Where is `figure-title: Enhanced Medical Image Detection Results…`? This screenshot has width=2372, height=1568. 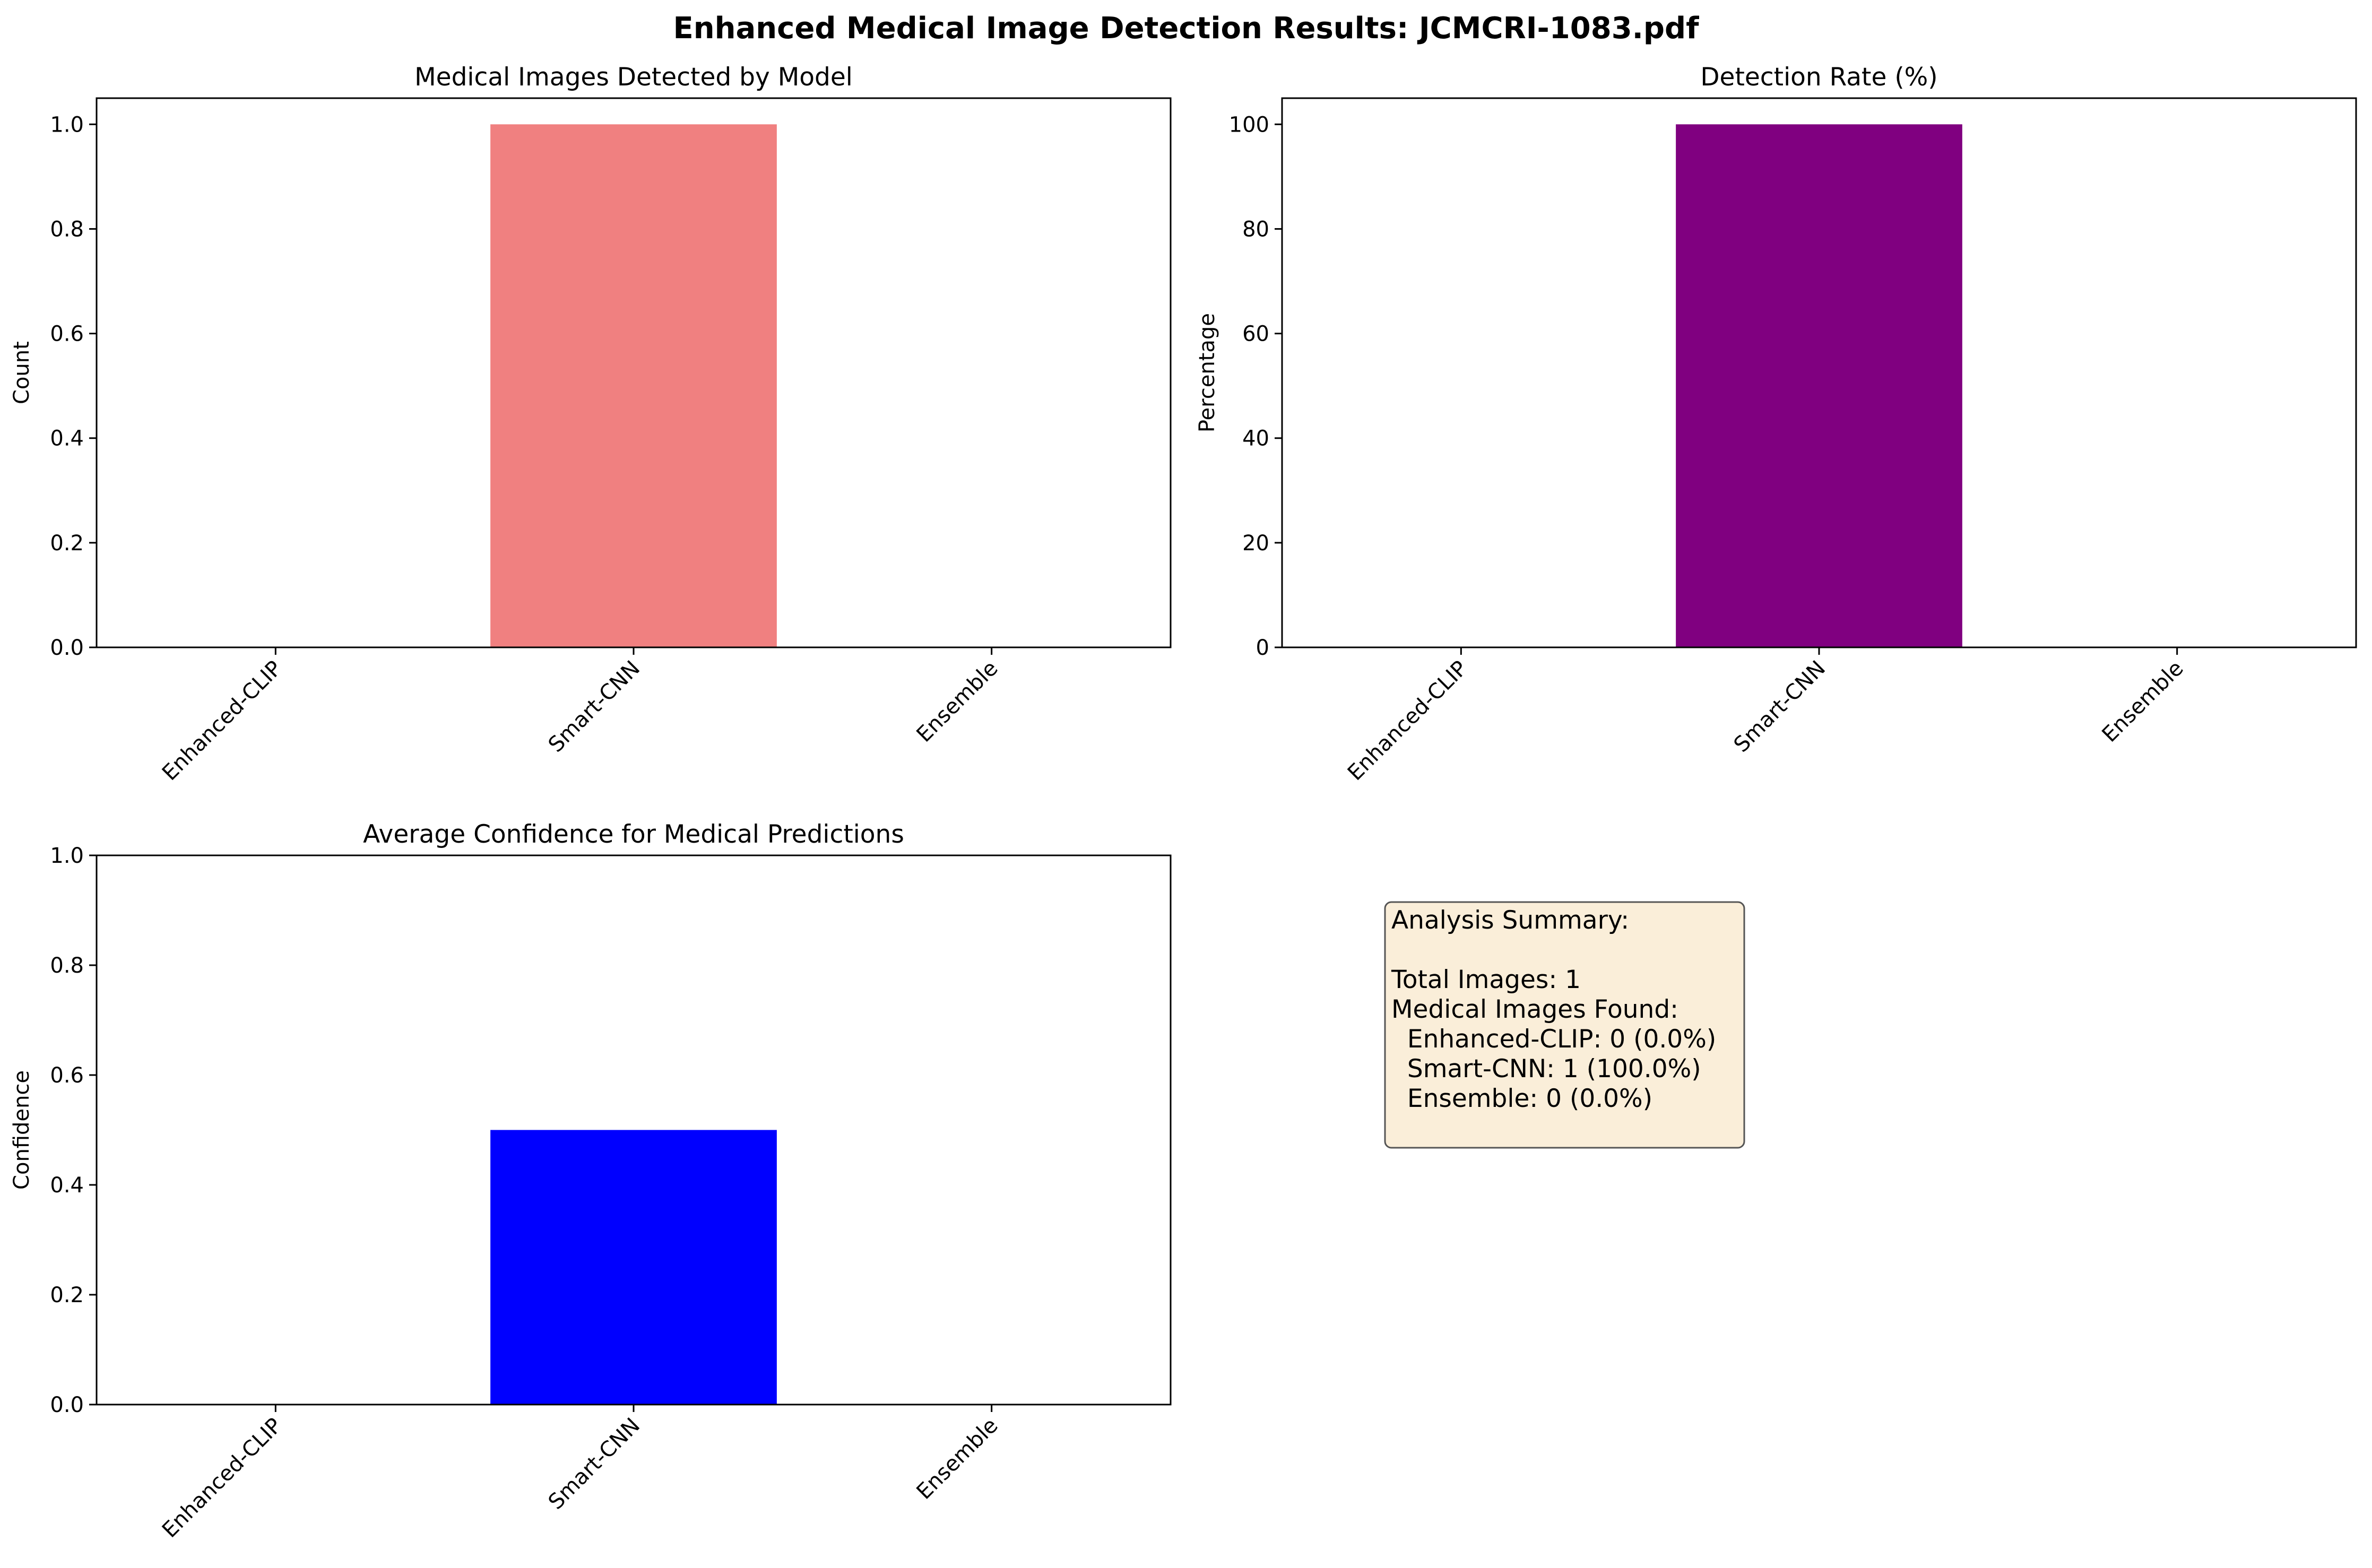
figure-title: Enhanced Medical Image Detection Results… is located at coordinates (1186, 28).